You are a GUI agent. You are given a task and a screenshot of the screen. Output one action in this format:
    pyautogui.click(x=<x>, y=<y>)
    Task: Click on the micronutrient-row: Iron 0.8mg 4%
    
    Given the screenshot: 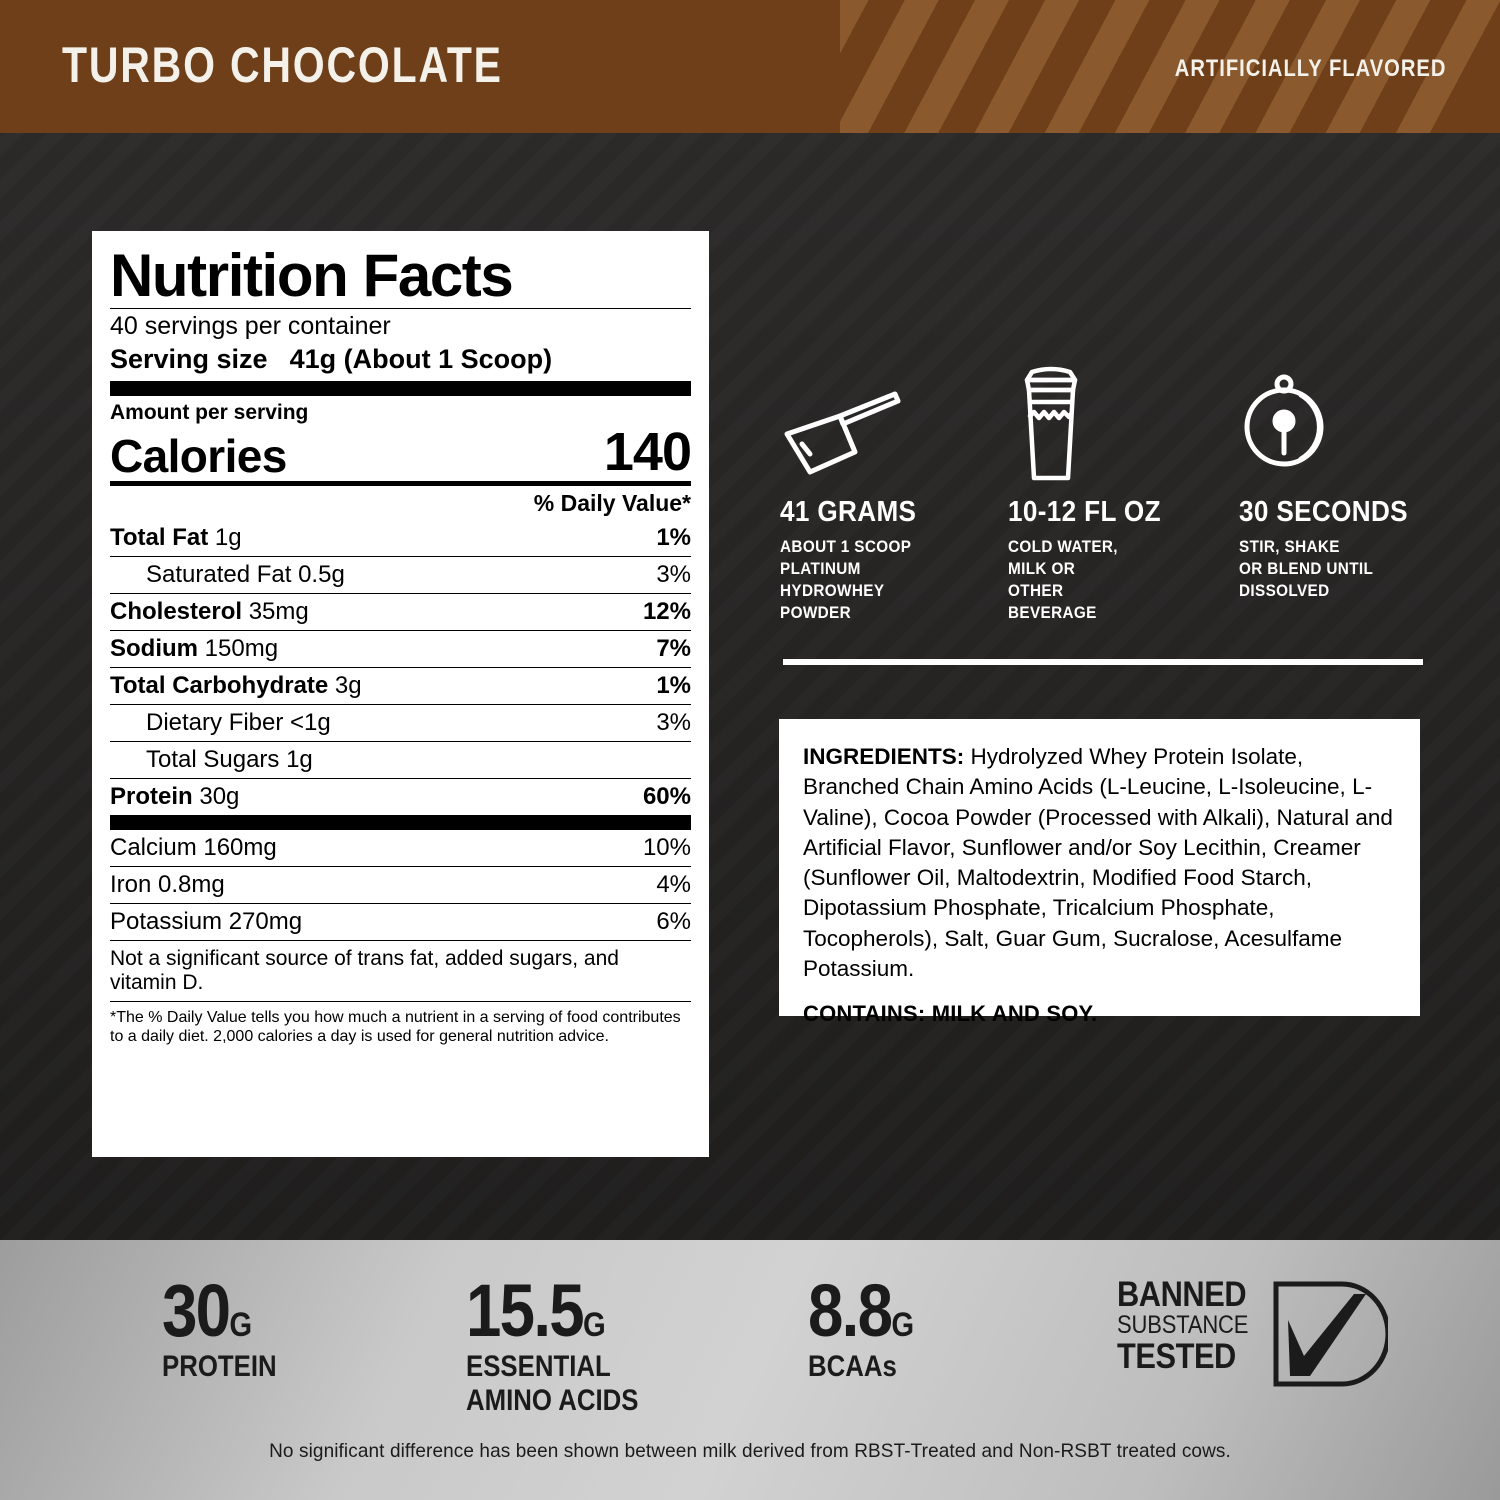 What is the action you would take?
    pyautogui.click(x=400, y=885)
    